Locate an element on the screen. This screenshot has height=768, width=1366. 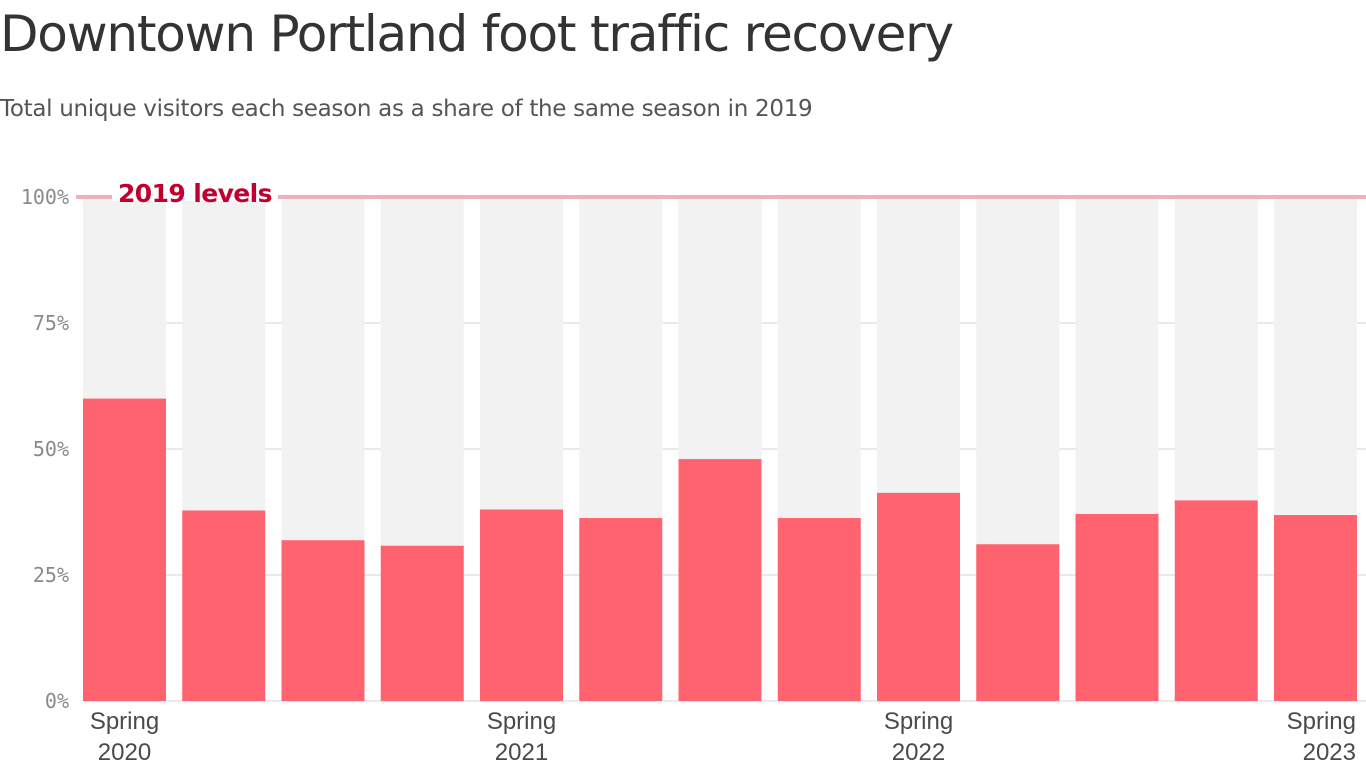
x-tick-label: 2021 is located at coordinates (521, 752).